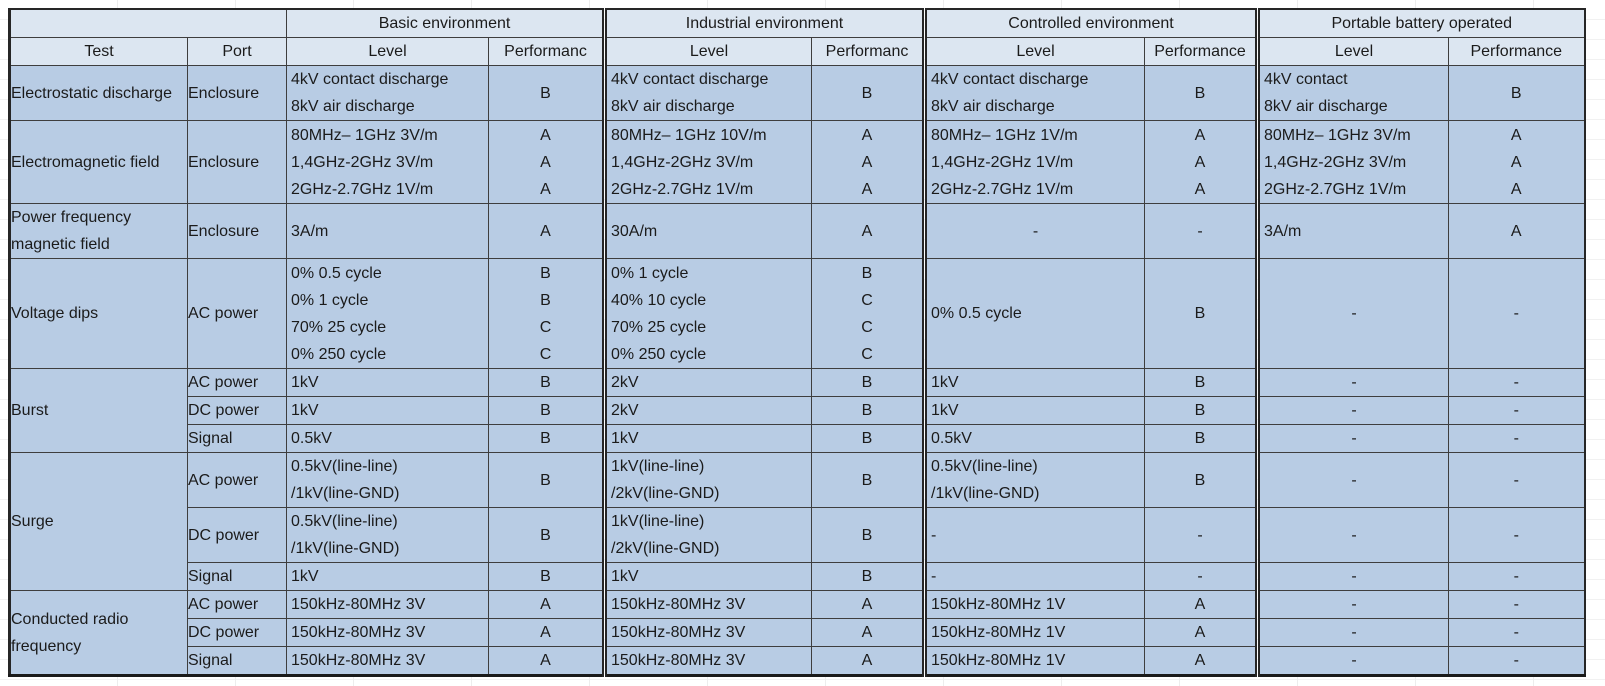 This screenshot has width=1605, height=686. What do you see at coordinates (237, 576) in the screenshot?
I see `port-cell: Signal` at bounding box center [237, 576].